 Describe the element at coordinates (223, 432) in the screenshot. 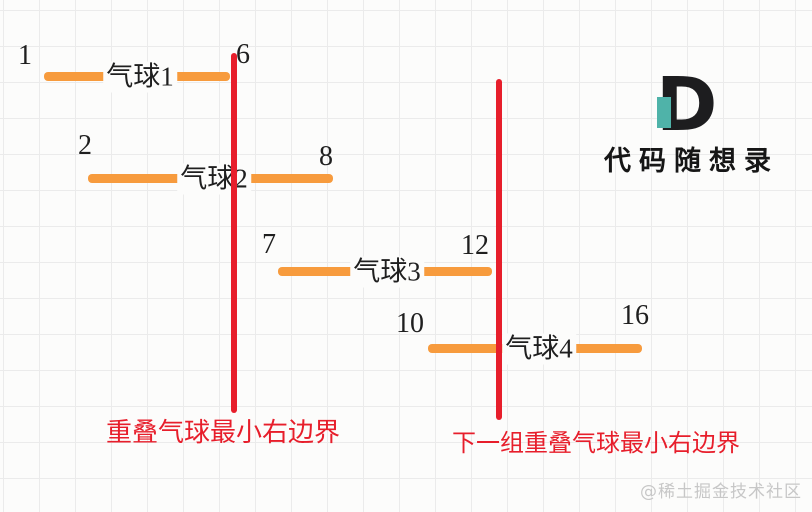

I see `boundary1-caption: 重叠气球最小右边界` at that location.